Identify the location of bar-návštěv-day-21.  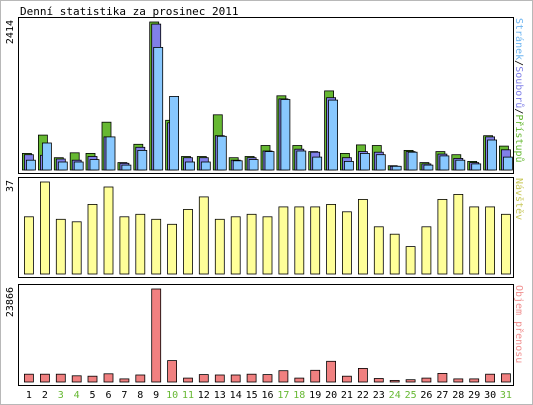
(346, 243).